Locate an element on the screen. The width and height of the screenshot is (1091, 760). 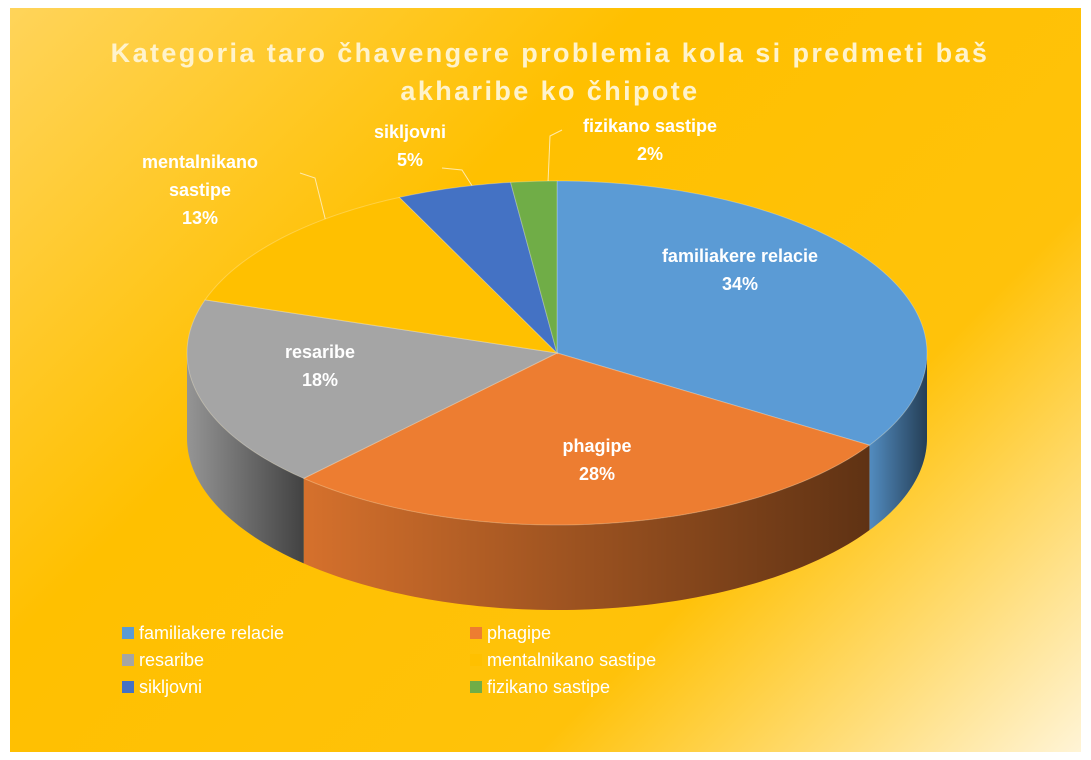
legend-item: phagipe is located at coordinates (510, 633).